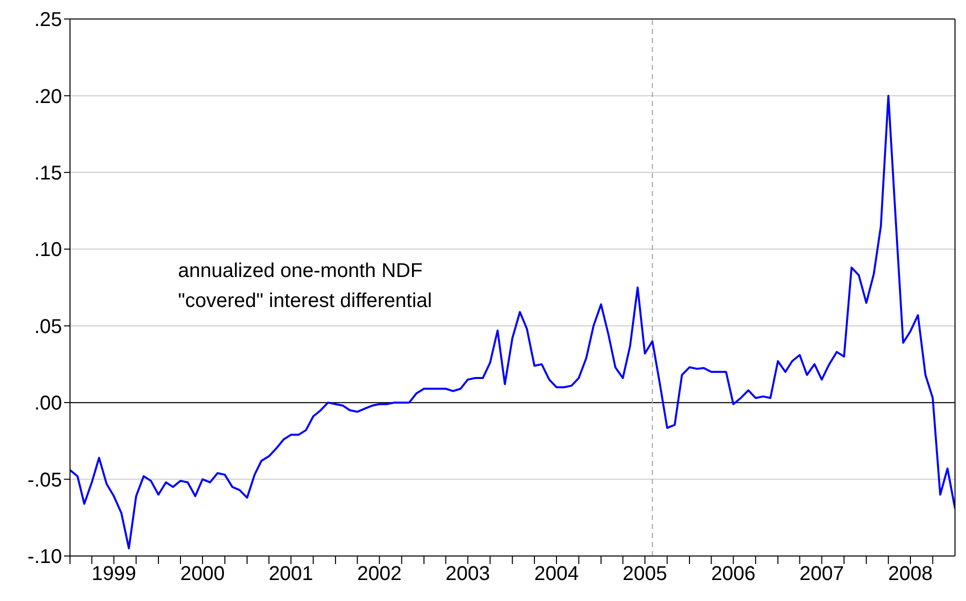 The width and height of the screenshot is (966, 601). I want to click on x-tick-label: 2005, so click(645, 574).